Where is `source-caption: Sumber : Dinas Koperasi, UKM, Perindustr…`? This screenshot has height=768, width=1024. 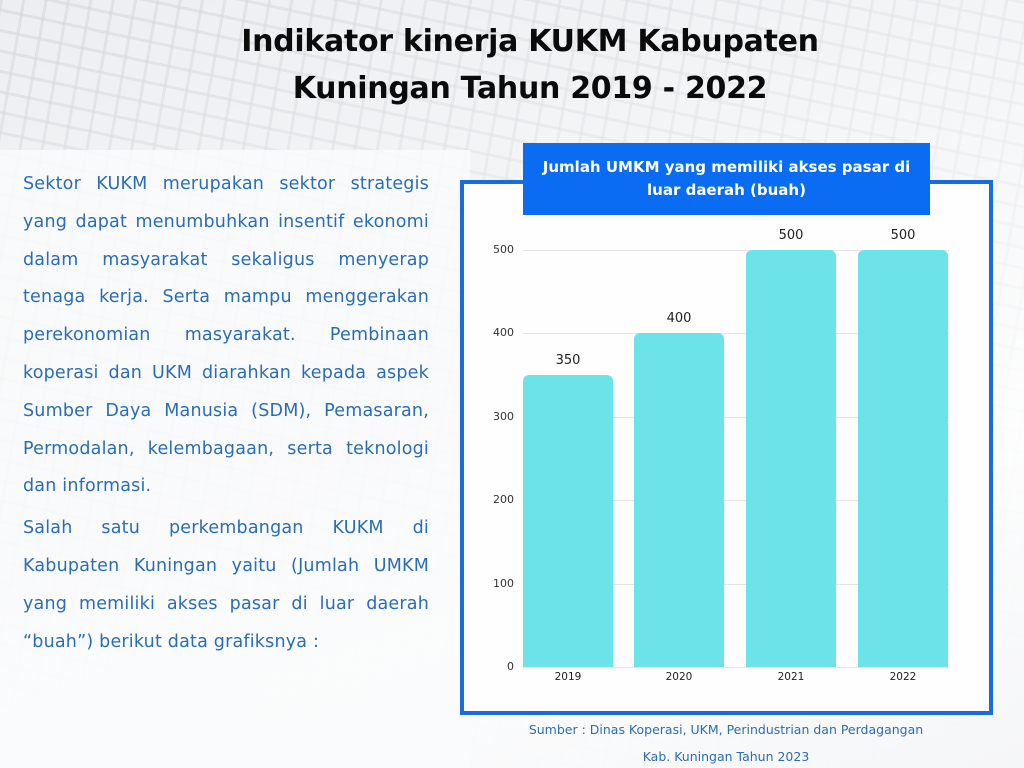
source-caption: Sumber : Dinas Koperasi, UKM, Perindustr… is located at coordinates (726, 742).